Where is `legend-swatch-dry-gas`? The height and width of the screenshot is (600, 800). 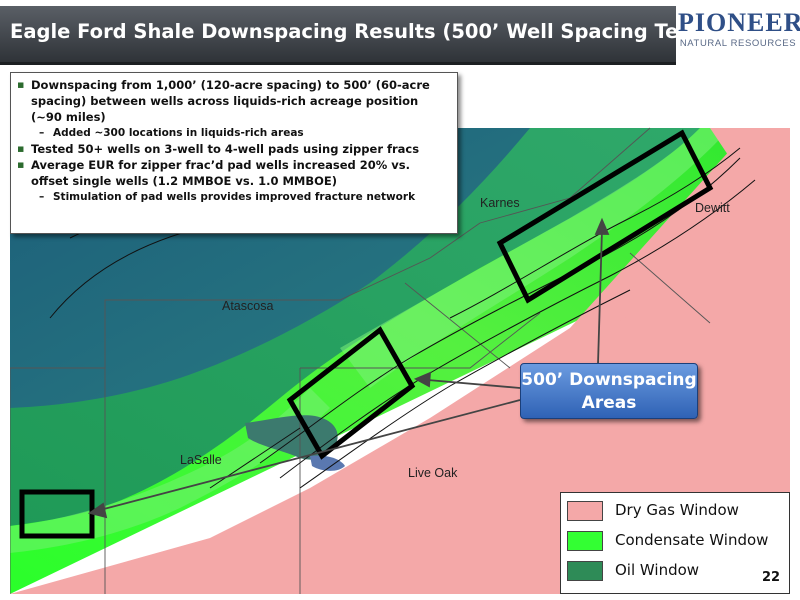
legend-swatch-dry-gas is located at coordinates (585, 511).